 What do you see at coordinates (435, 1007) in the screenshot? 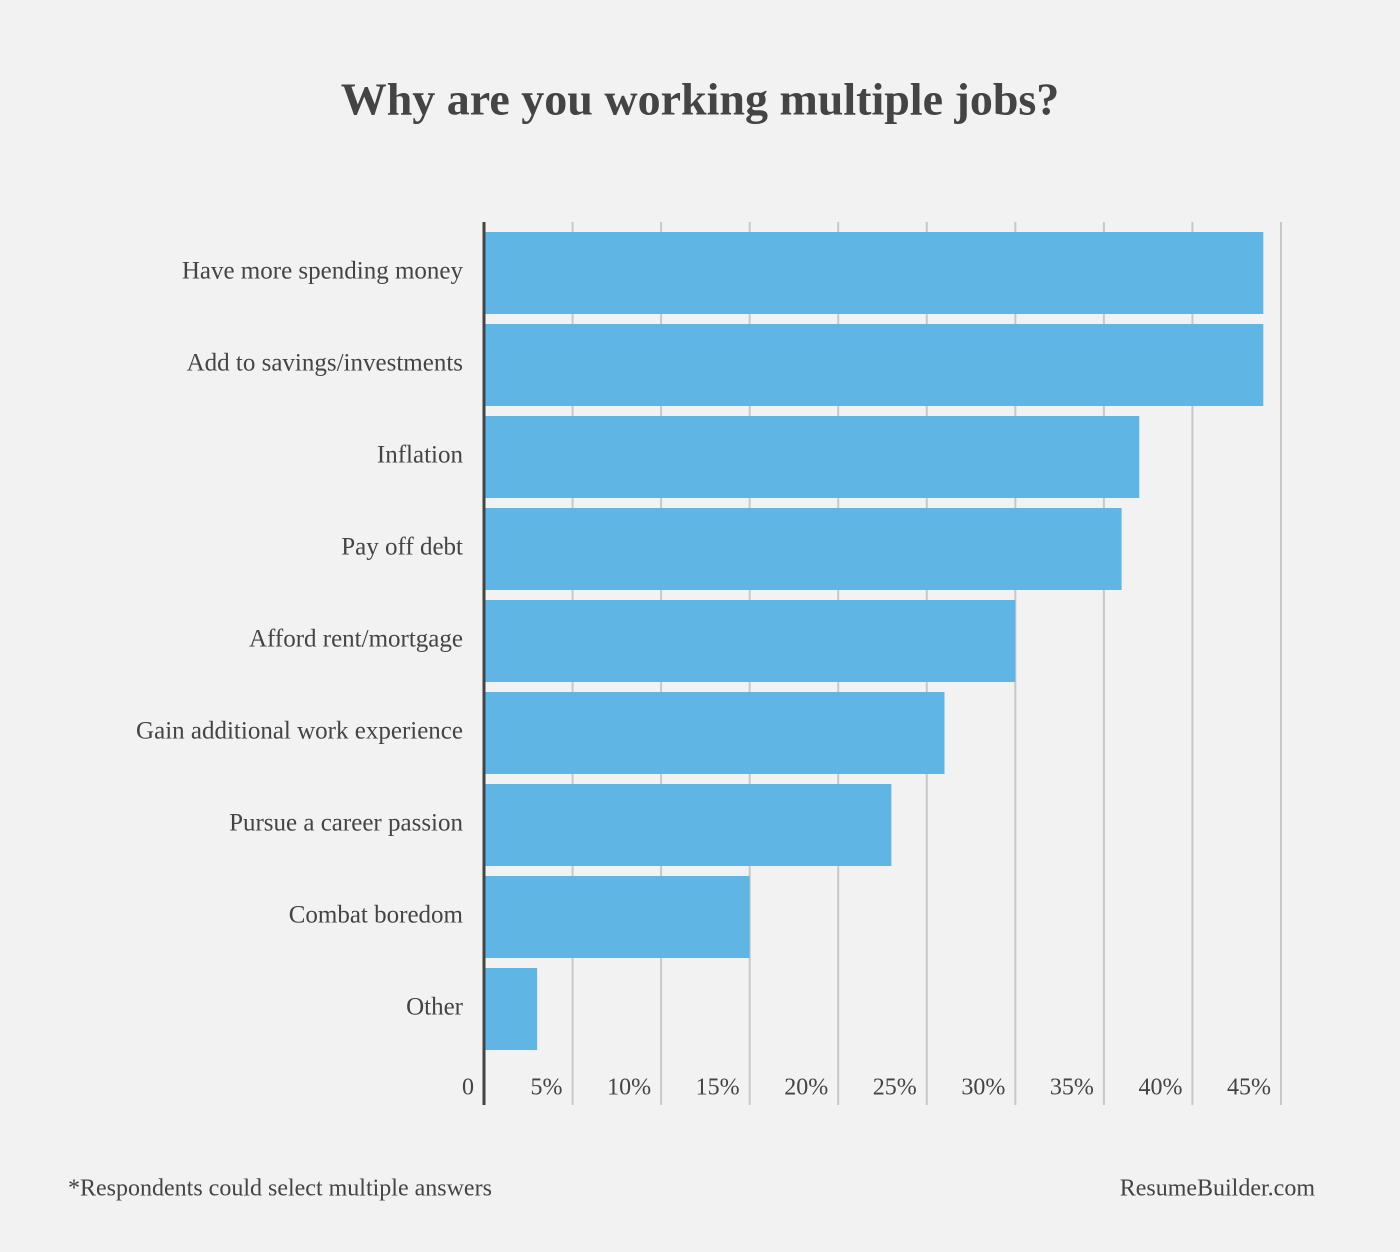
I see `y-tick-label: Other` at bounding box center [435, 1007].